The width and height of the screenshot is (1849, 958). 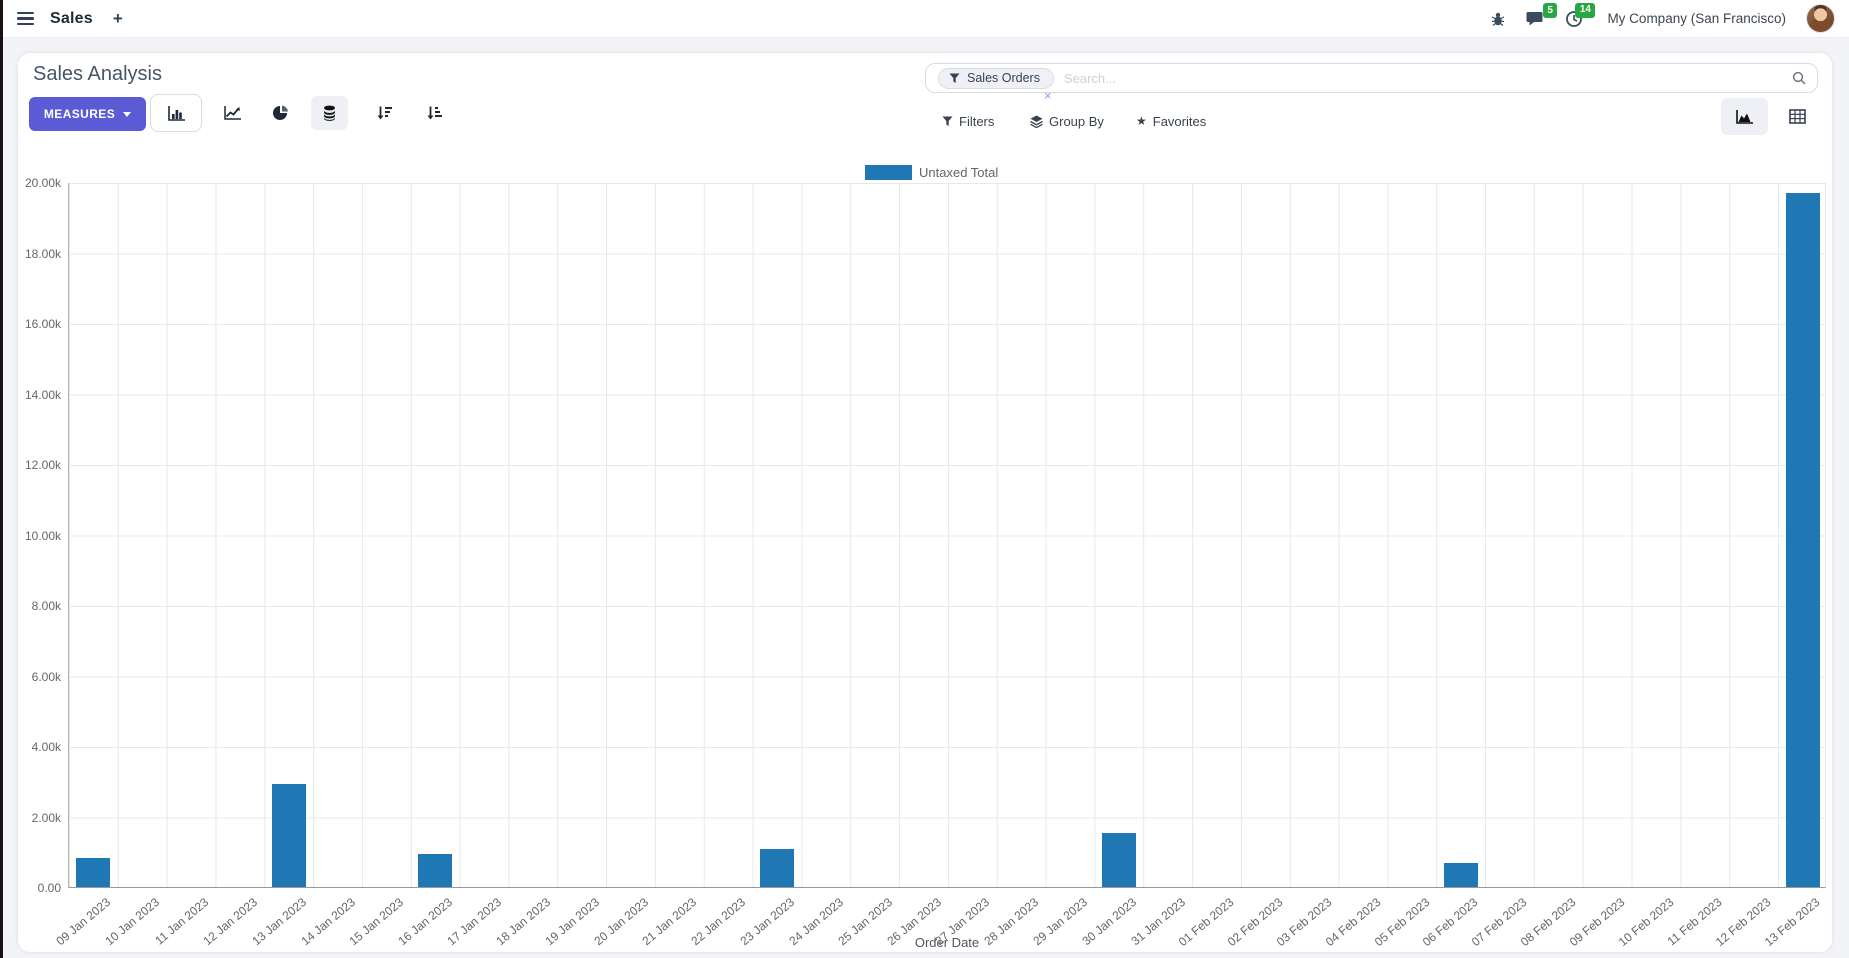 I want to click on stacked-toggle-button, so click(x=329, y=113).